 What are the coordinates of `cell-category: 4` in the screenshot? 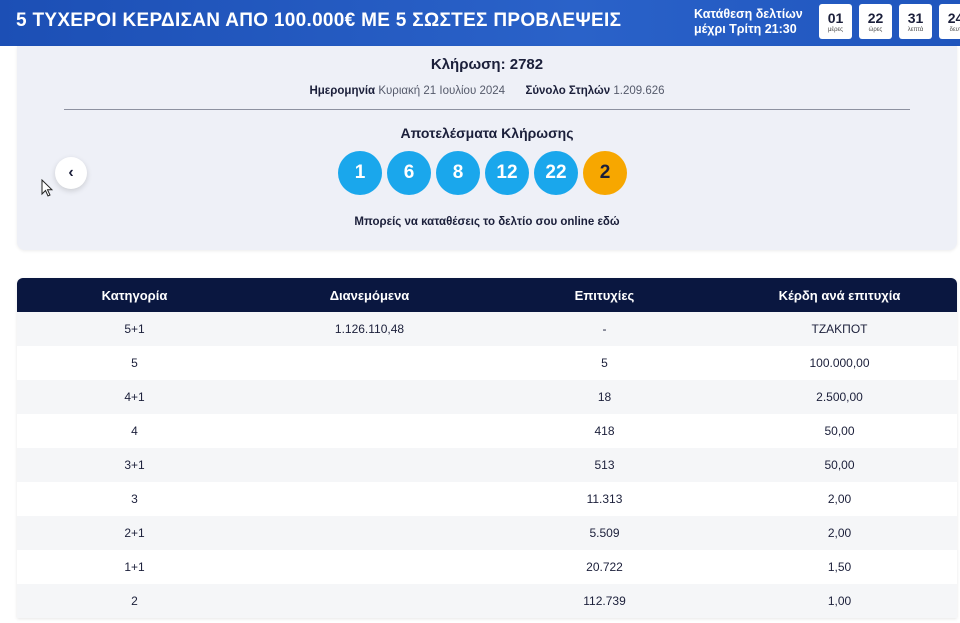 It's located at (134, 431).